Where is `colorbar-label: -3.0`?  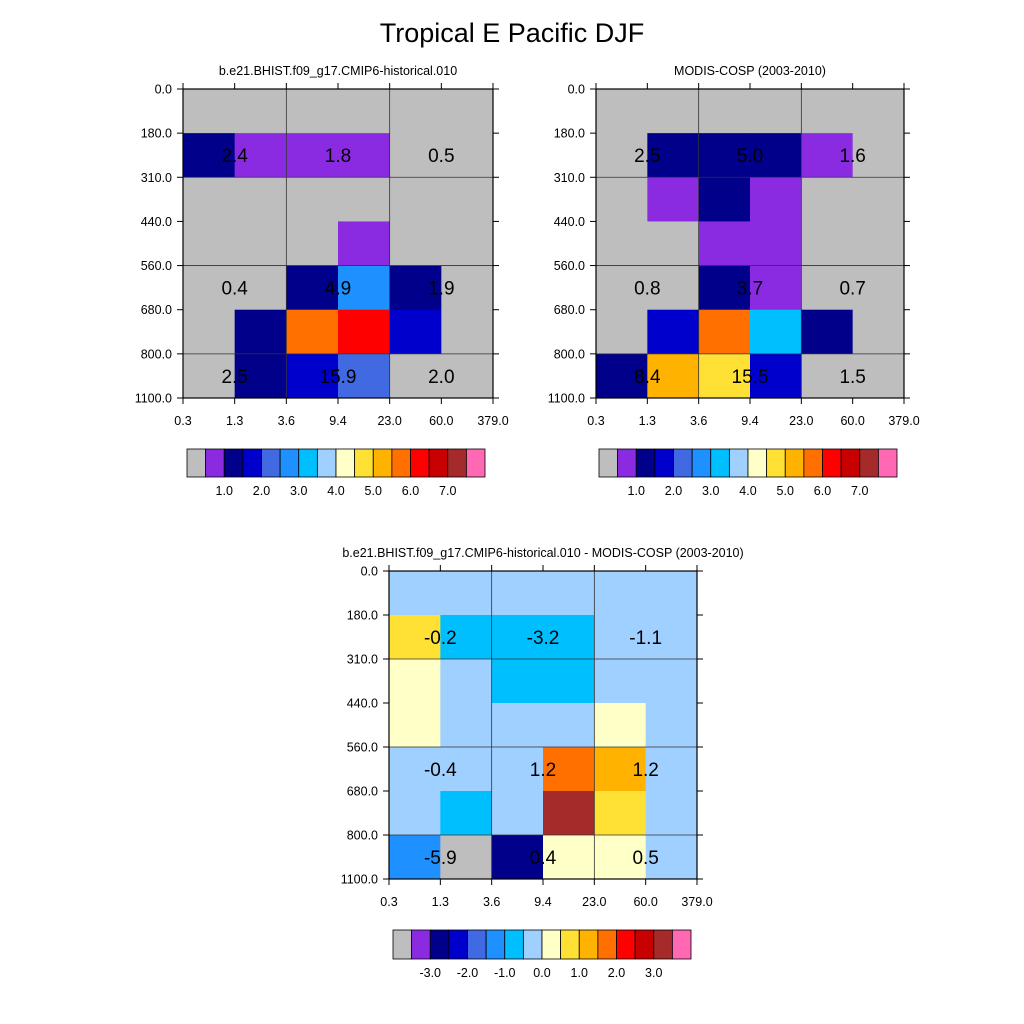
colorbar-label: -3.0 is located at coordinates (430, 973).